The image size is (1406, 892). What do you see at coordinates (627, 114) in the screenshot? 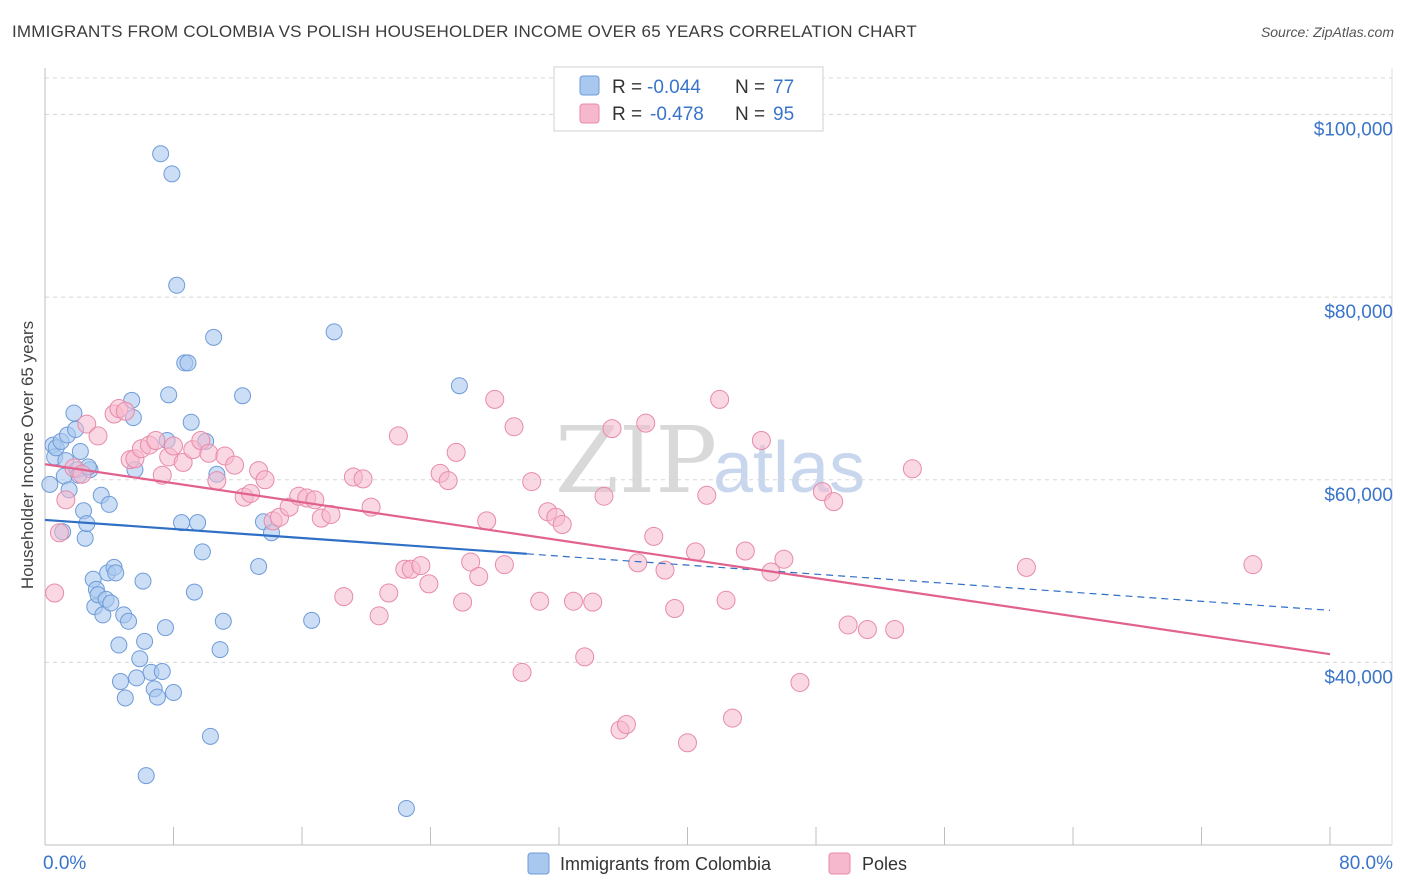
I see `legend-r-label-poles: R =` at bounding box center [627, 114].